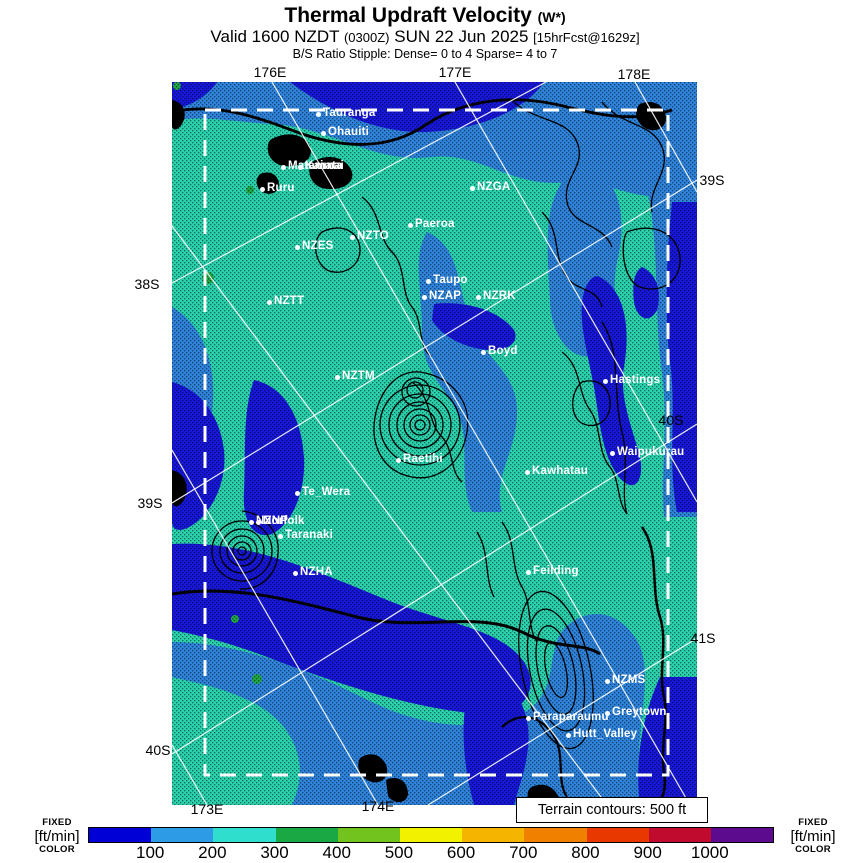  I want to click on axis-label-177e: 177E, so click(455, 72).